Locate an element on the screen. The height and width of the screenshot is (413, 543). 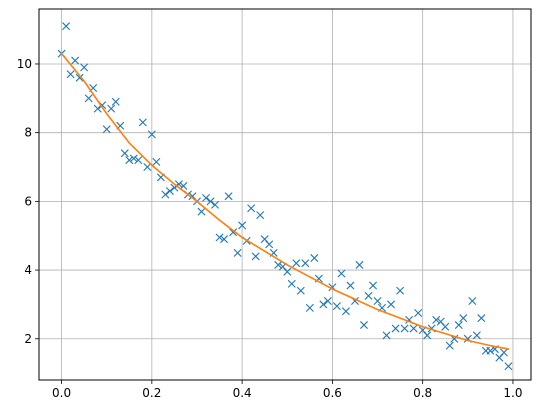
y-tick-label: 4 is located at coordinates (28, 270).